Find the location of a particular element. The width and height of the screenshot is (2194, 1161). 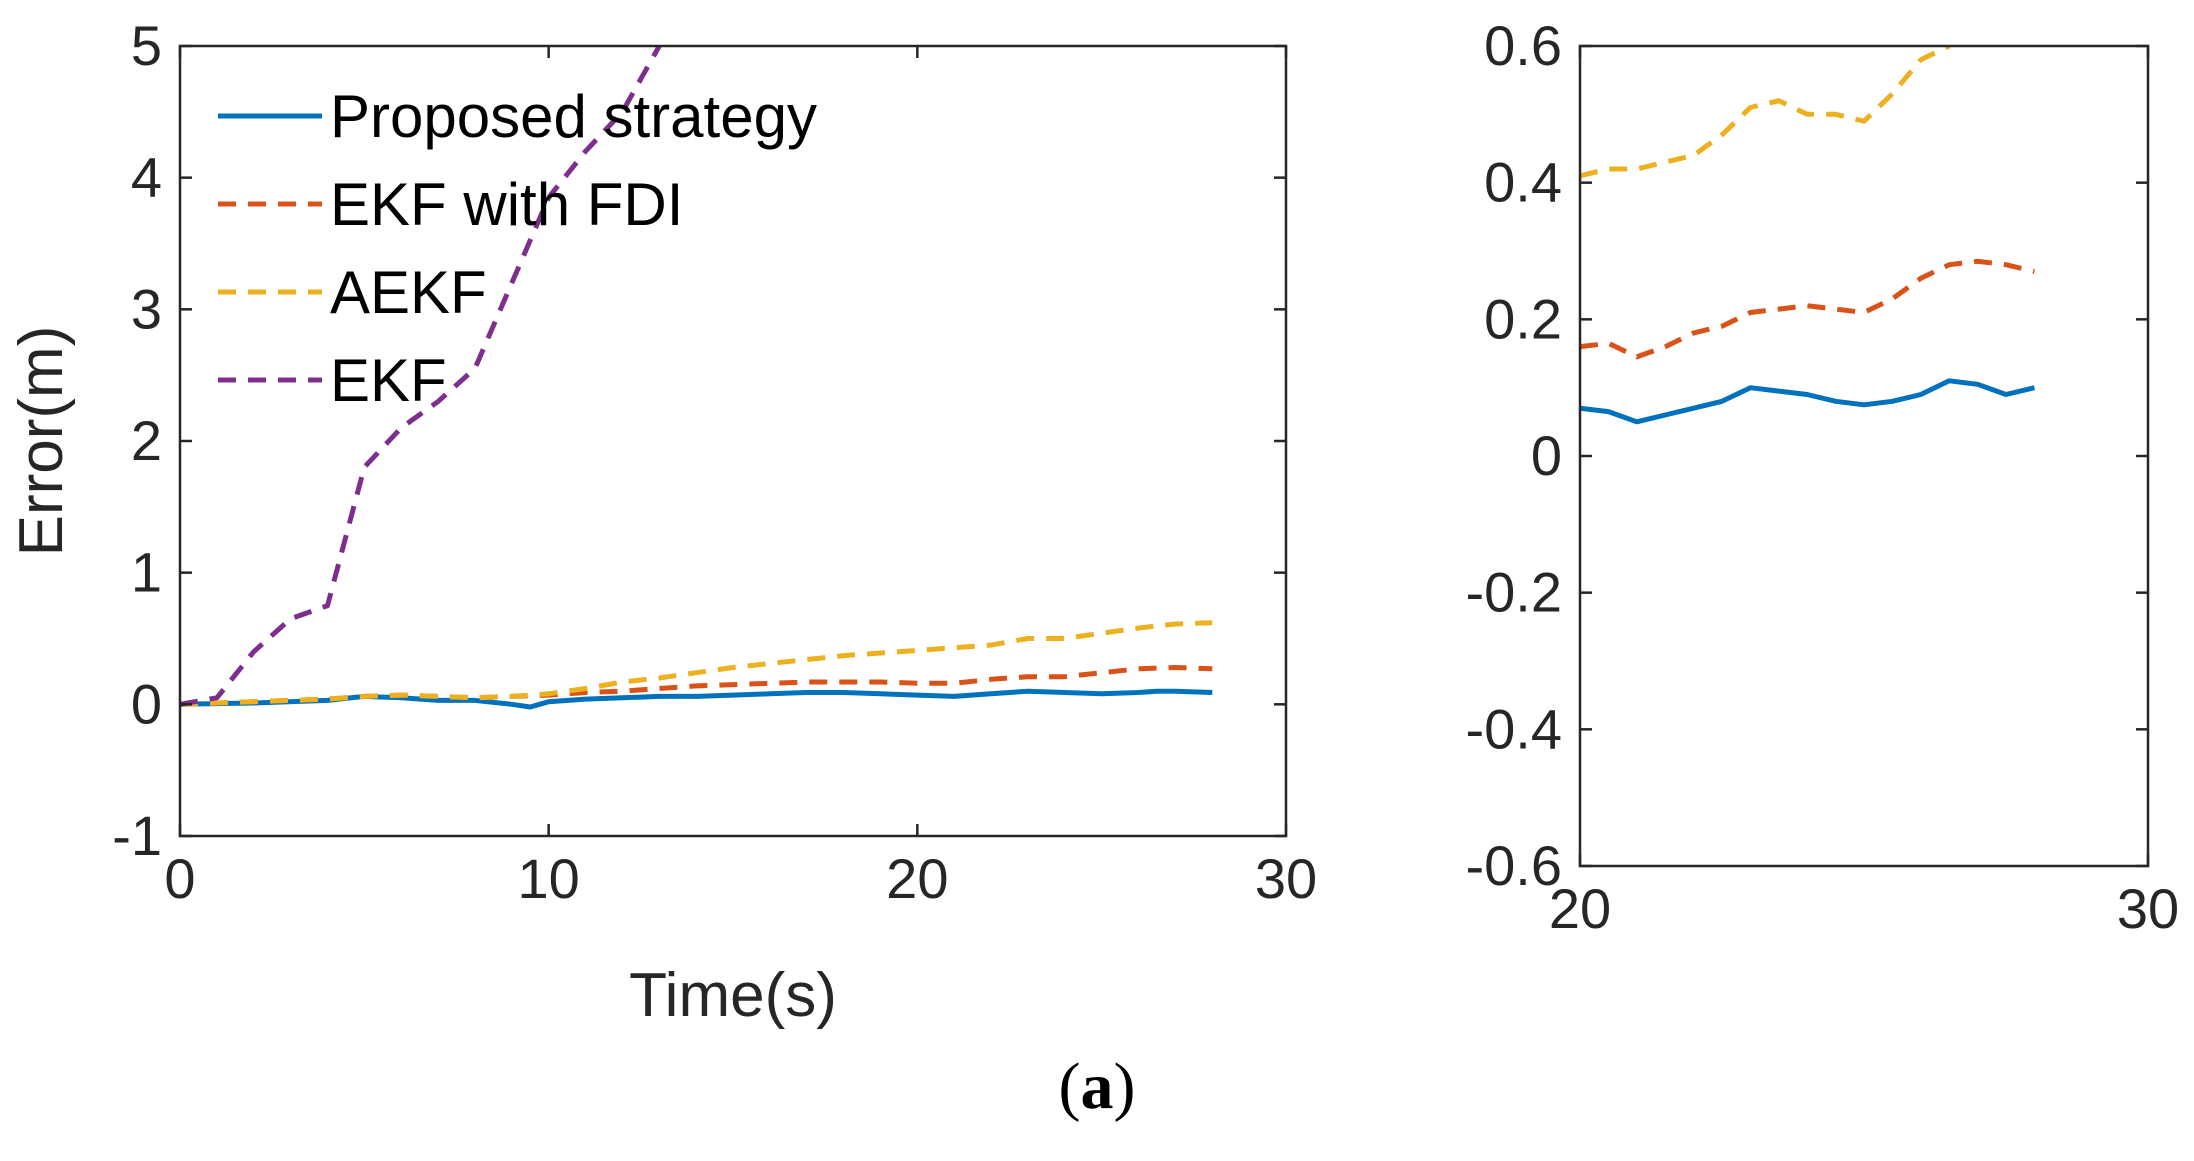

legend-label-ekf-with-fdi: EKF with FDI is located at coordinates (506, 204).